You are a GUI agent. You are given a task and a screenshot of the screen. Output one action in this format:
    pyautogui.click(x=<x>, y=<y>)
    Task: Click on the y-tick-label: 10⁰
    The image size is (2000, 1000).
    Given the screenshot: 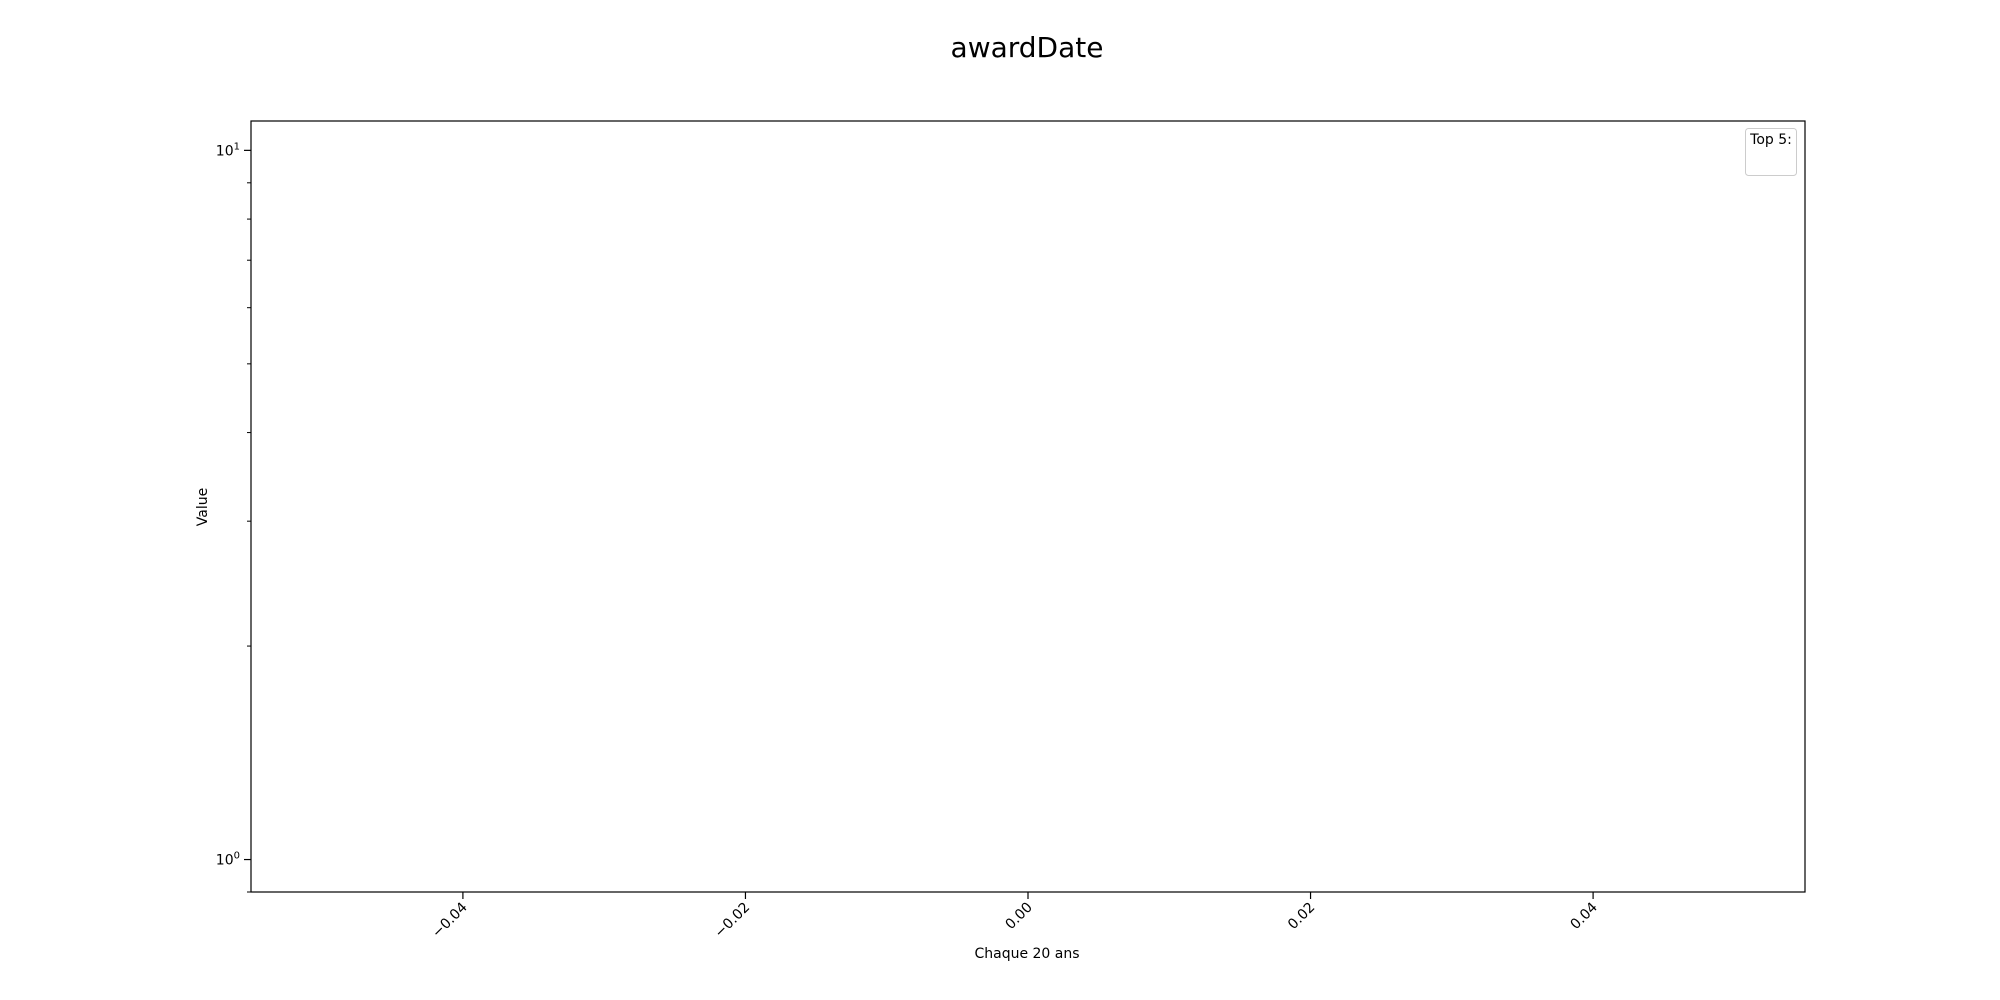 What is the action you would take?
    pyautogui.click(x=228, y=860)
    